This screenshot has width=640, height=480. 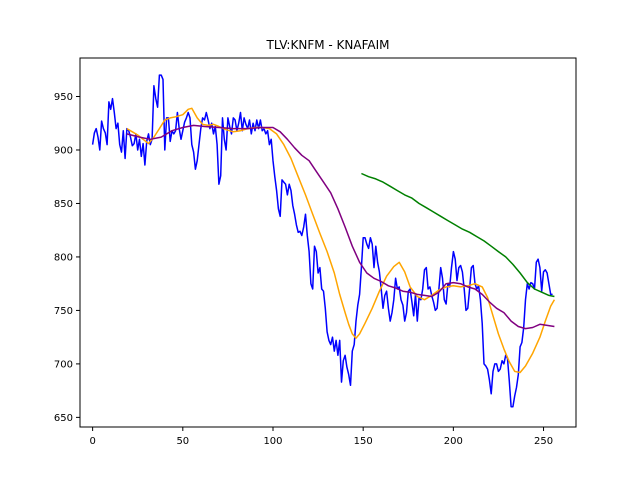 What do you see at coordinates (272, 441) in the screenshot?
I see `x-tick-label: 100` at bounding box center [272, 441].